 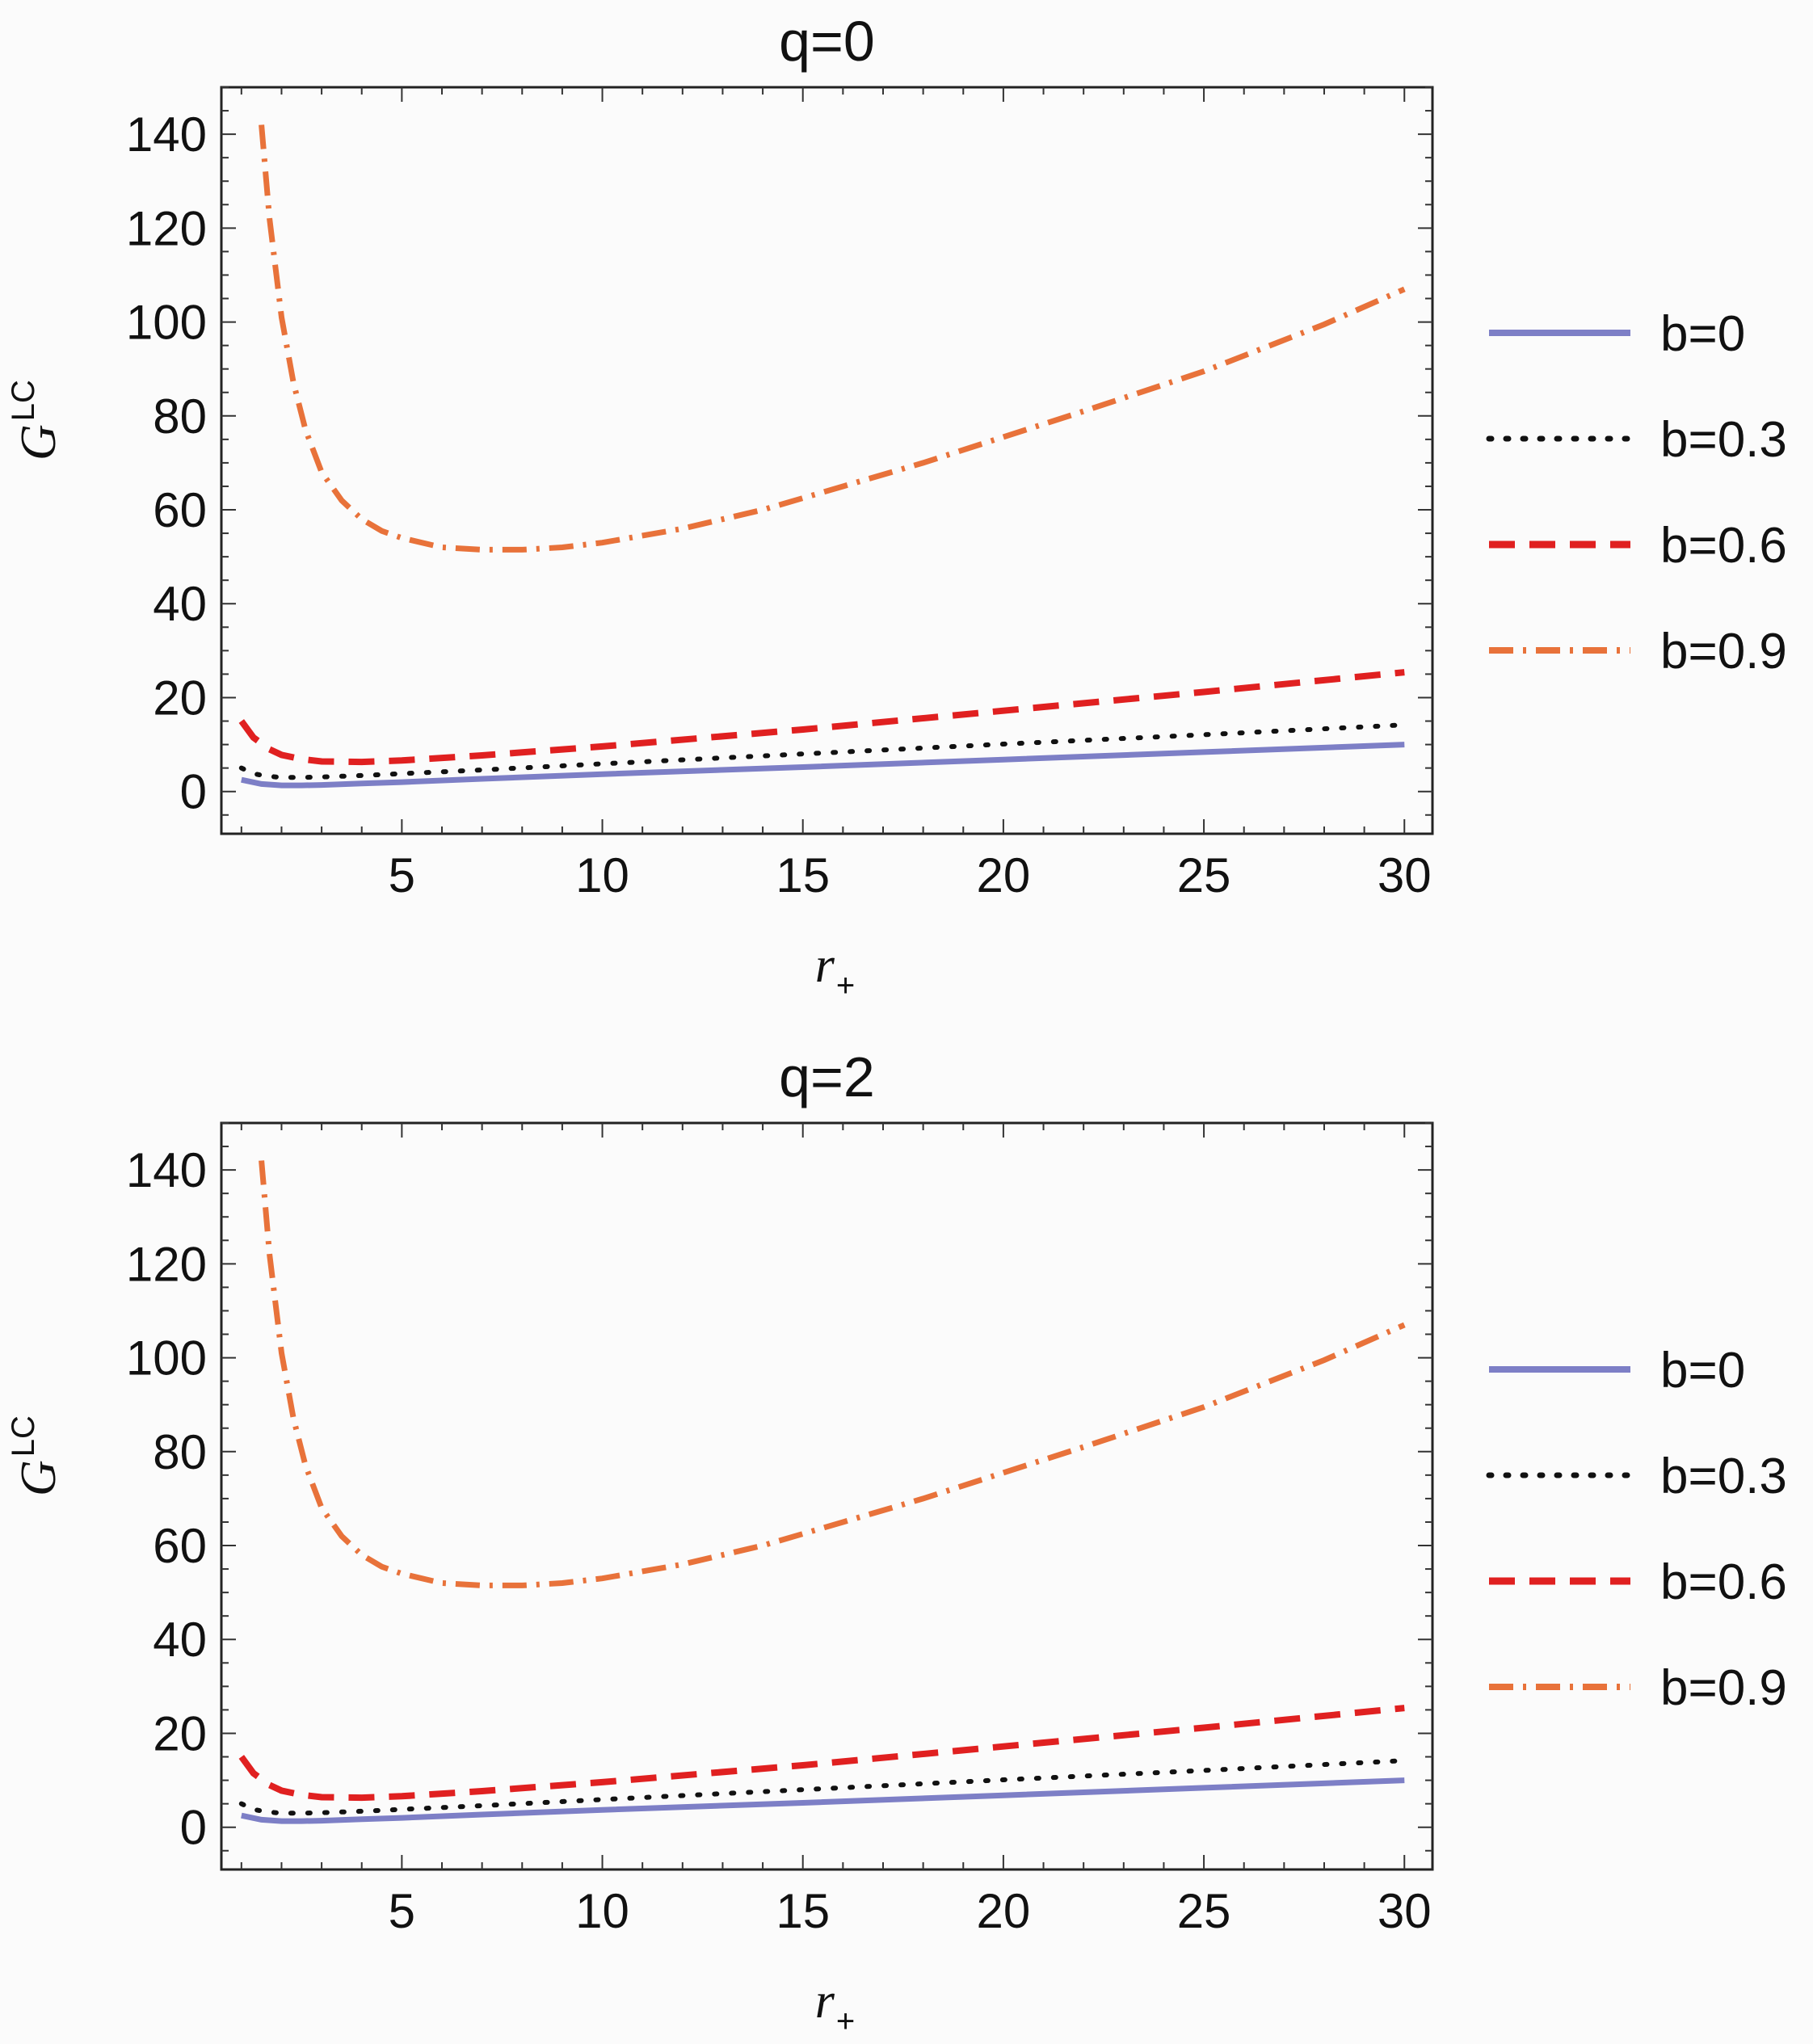 I want to click on chart-title: q=0, so click(x=827, y=41).